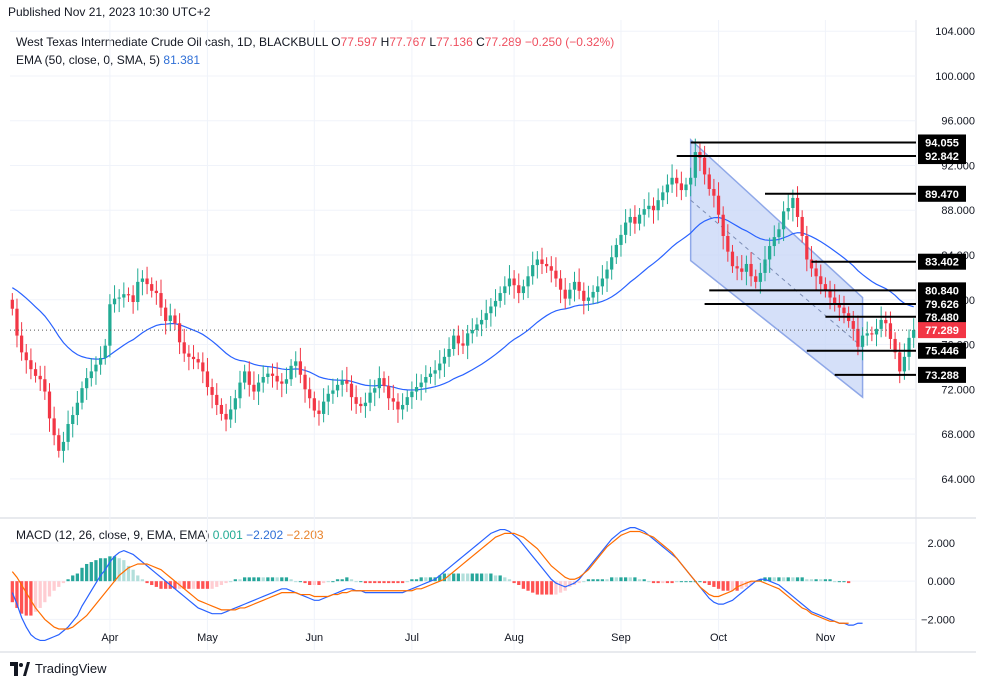 This screenshot has width=986, height=688. What do you see at coordinates (20, 668) in the screenshot?
I see `tradingview-logo-icon` at bounding box center [20, 668].